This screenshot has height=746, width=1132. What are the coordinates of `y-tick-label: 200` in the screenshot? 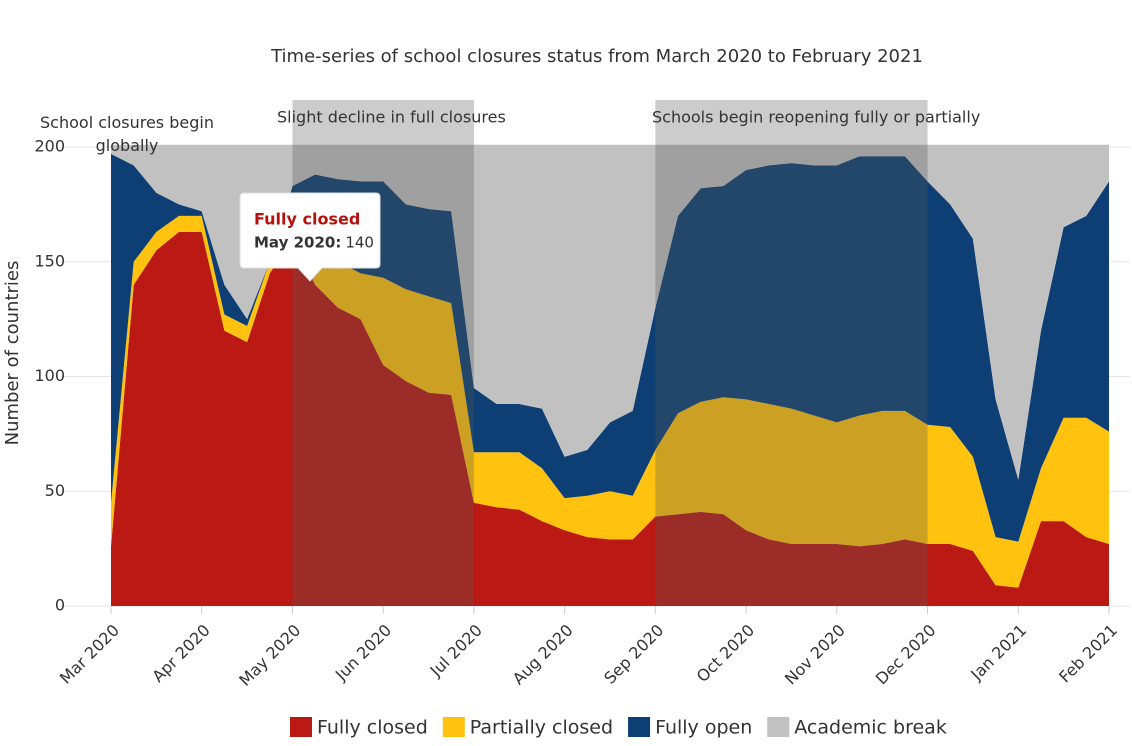 It's located at (49, 146).